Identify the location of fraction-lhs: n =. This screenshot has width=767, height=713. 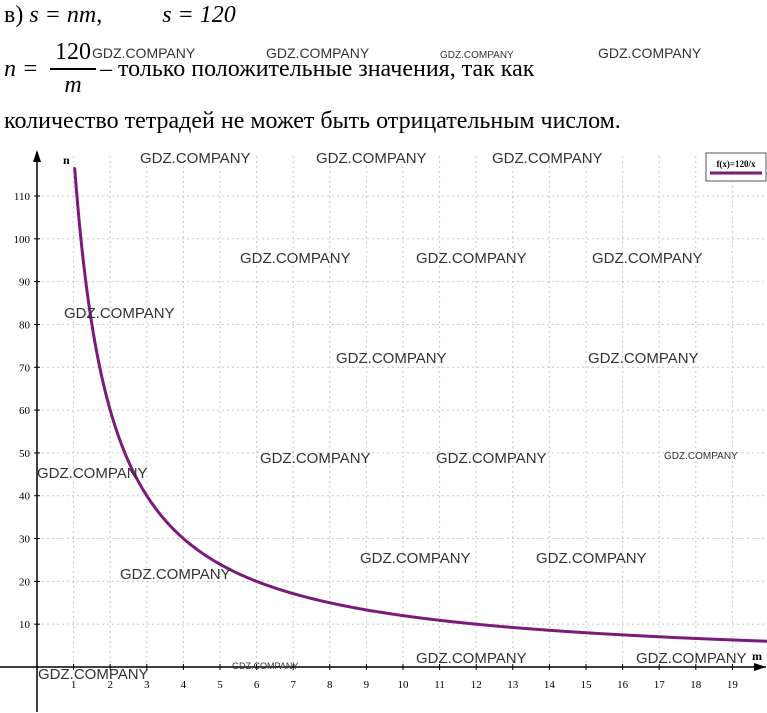
(21, 69).